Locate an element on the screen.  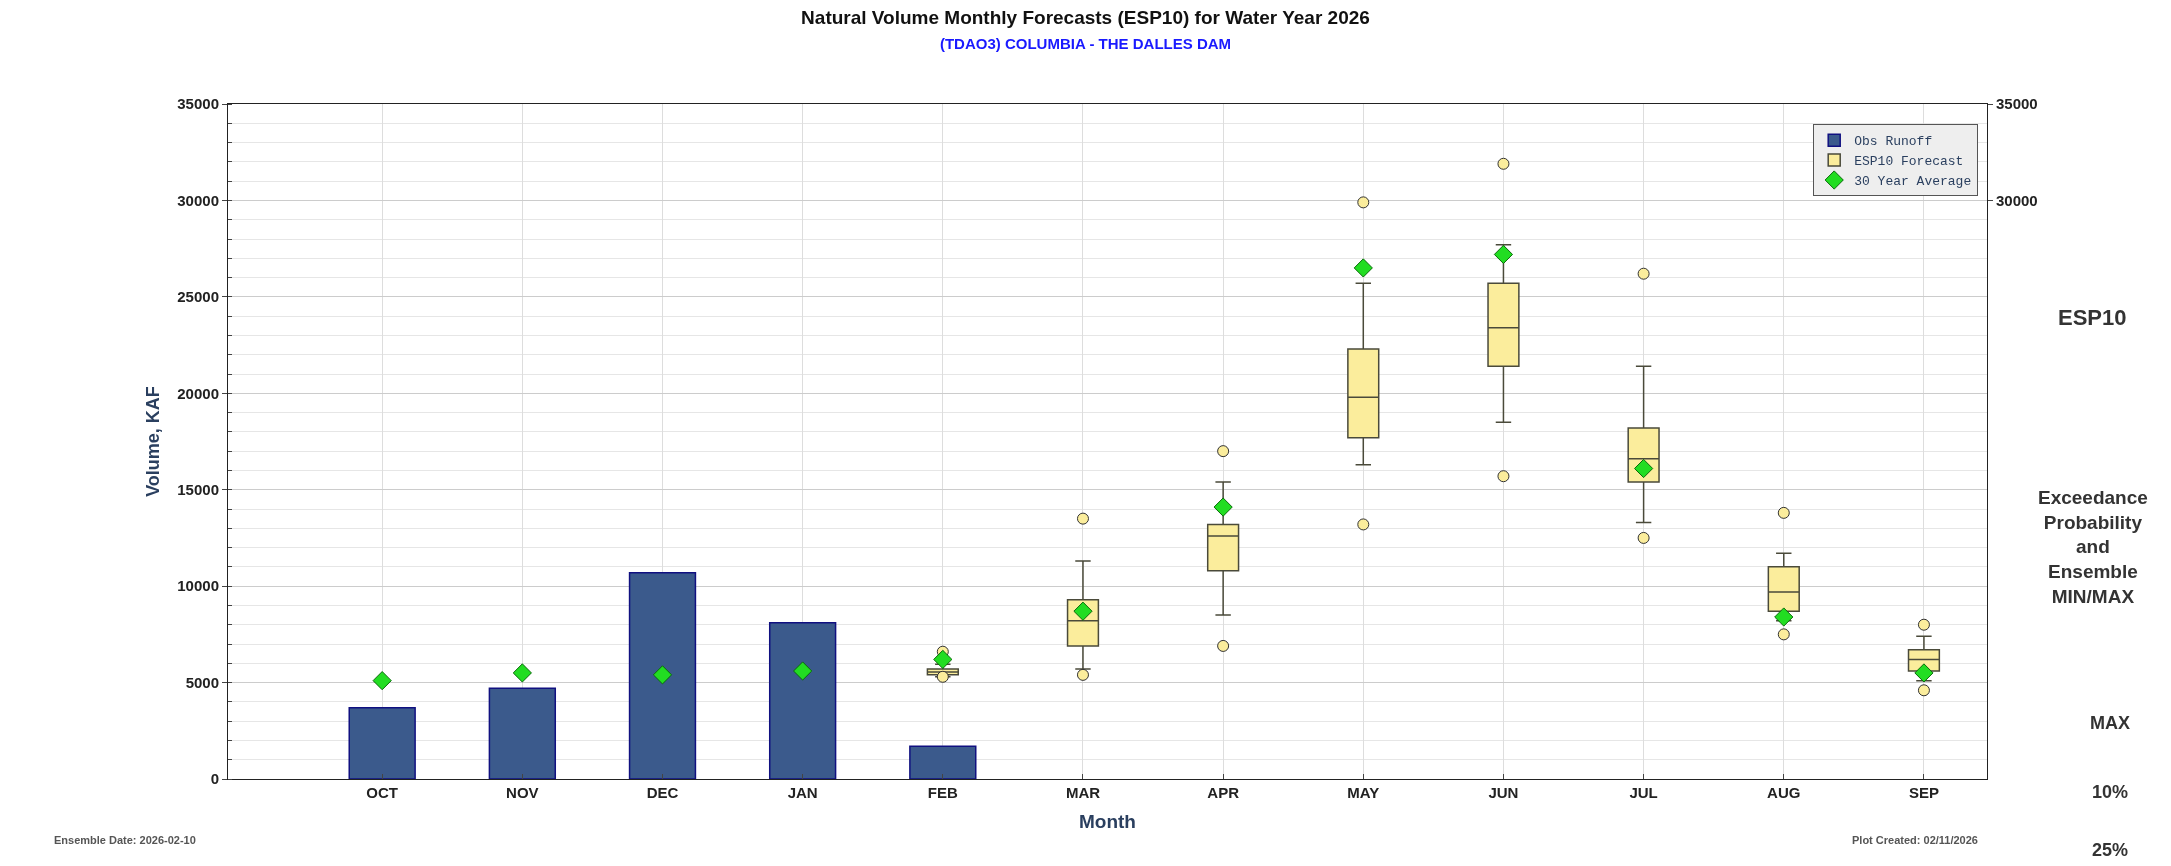
chart-title: Natural Volume Monthly Forecasts (ESP10) for Water Year 2026 is located at coordinates (1085, 18).